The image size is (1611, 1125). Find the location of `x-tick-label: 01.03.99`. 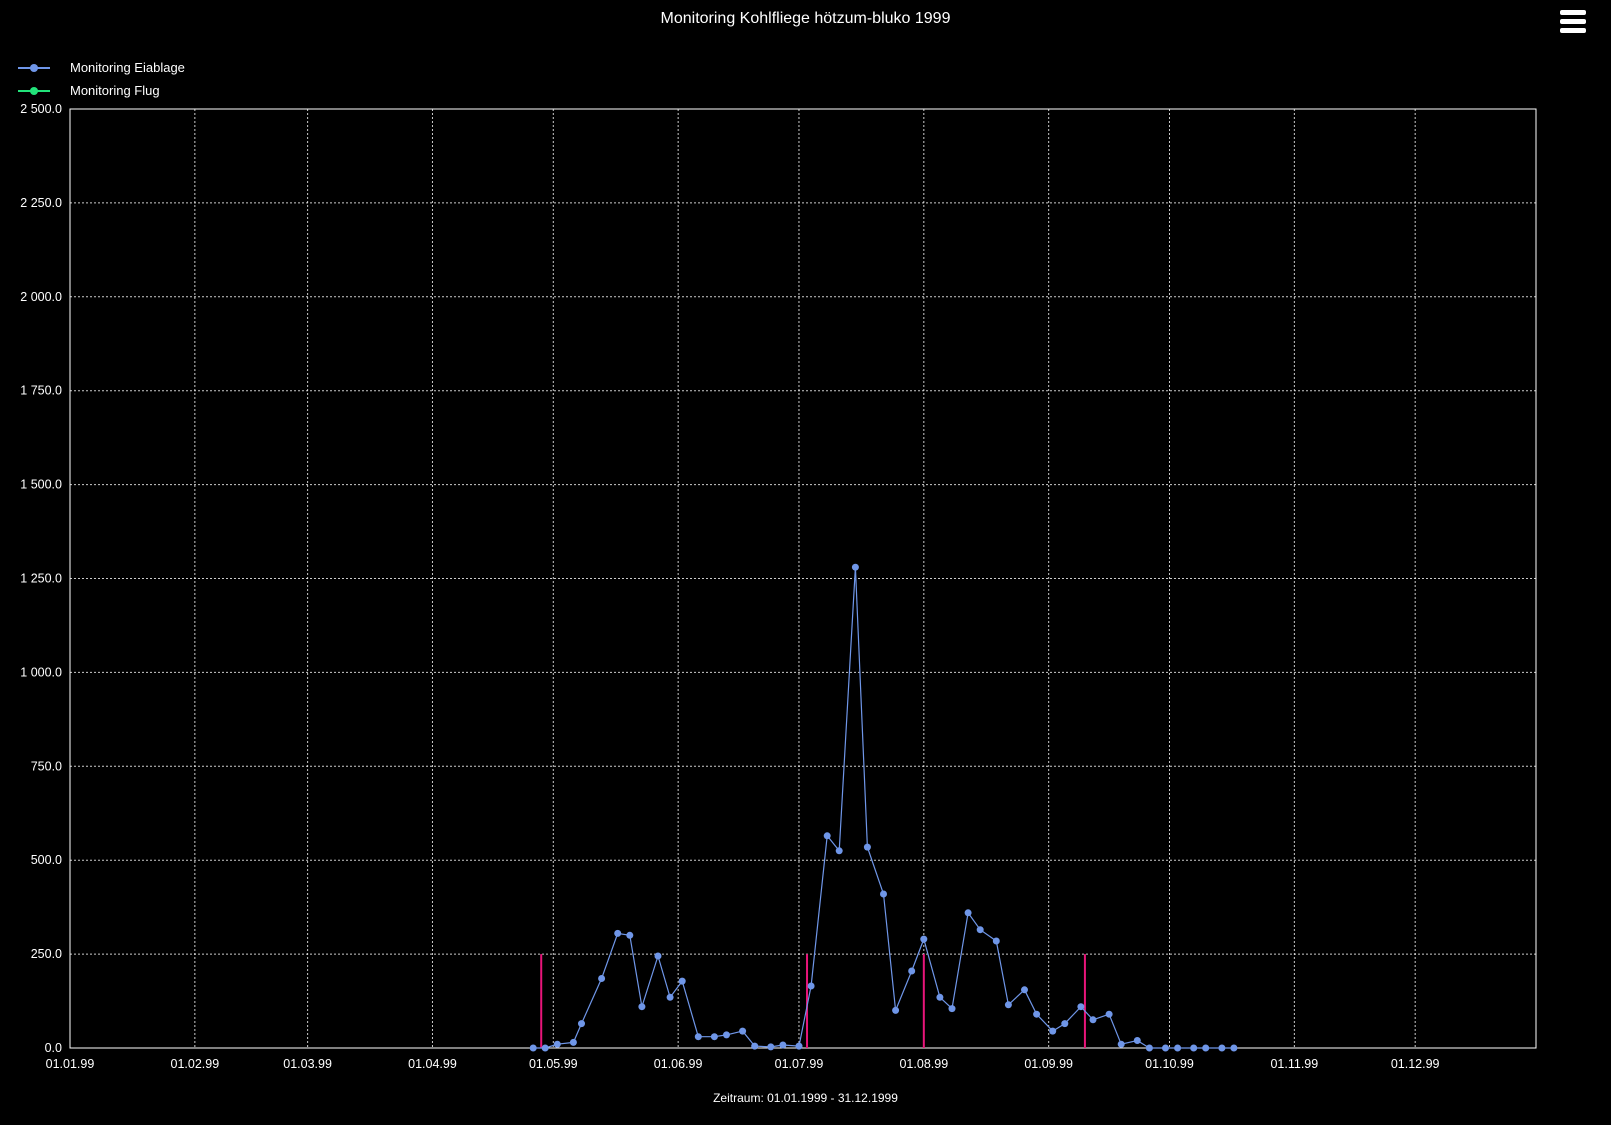

x-tick-label: 01.03.99 is located at coordinates (307, 1064).